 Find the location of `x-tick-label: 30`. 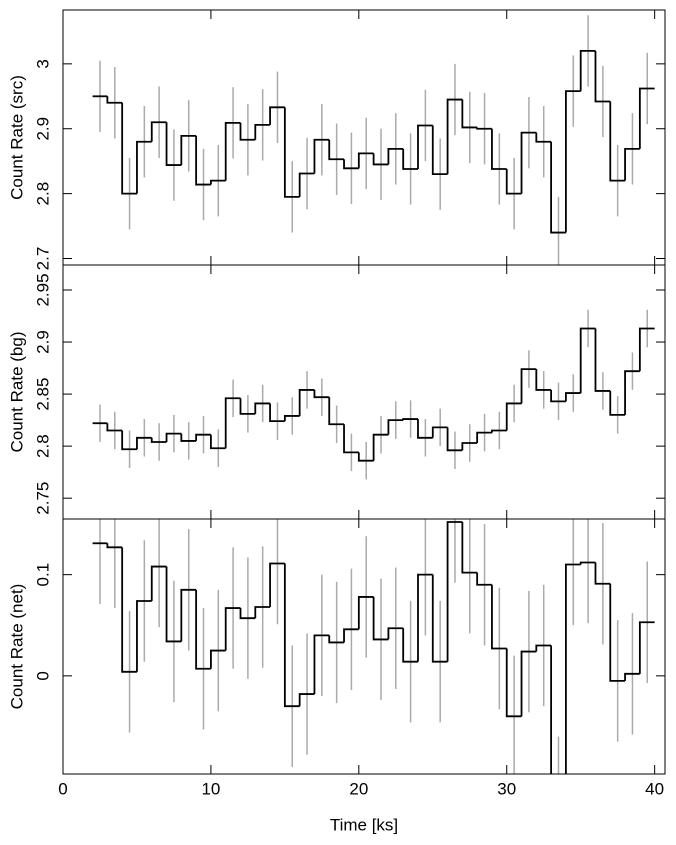

x-tick-label: 30 is located at coordinates (506, 788).